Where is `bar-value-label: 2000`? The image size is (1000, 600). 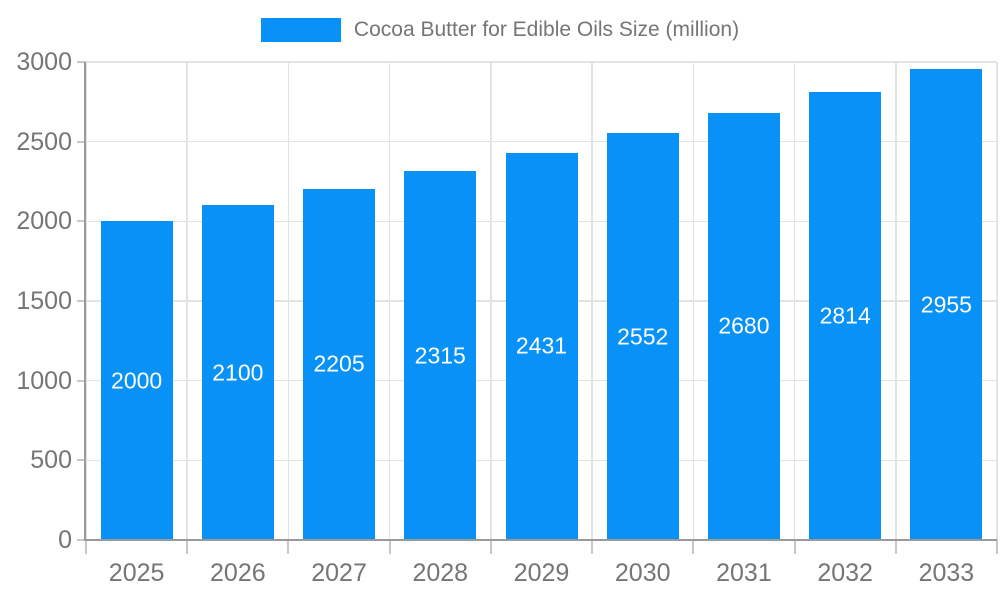
bar-value-label: 2000 is located at coordinates (137, 380).